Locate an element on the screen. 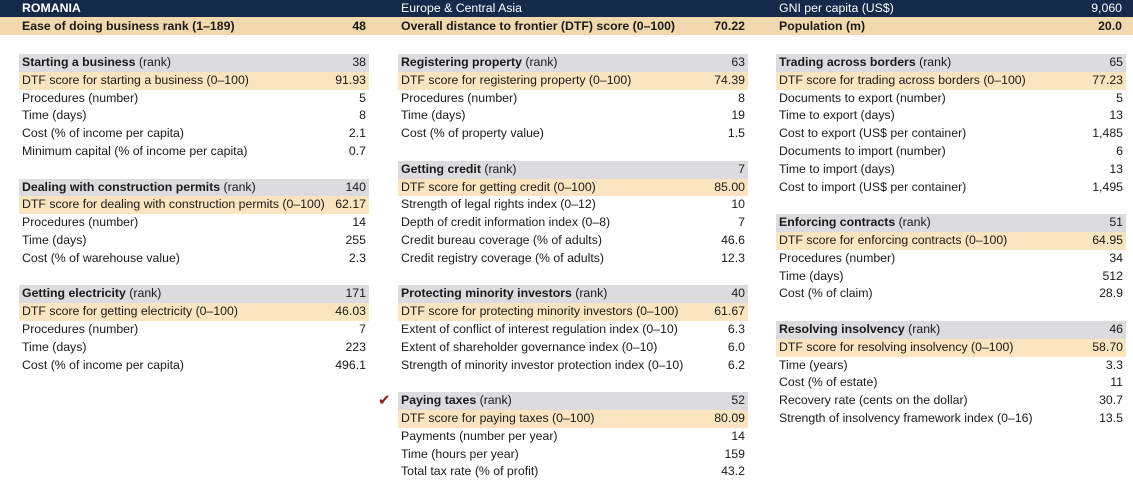 Image resolution: width=1133 pixels, height=481 pixels. section-title: Registering property (rank) is located at coordinates (479, 63).